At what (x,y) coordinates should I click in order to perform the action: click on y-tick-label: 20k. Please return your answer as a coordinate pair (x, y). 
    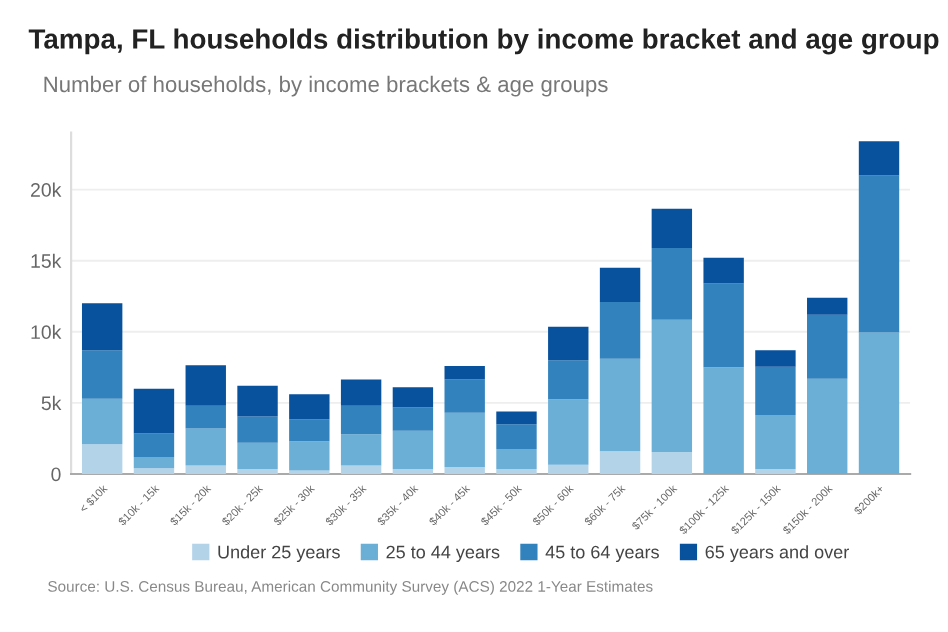
    Looking at the image, I should click on (46, 189).